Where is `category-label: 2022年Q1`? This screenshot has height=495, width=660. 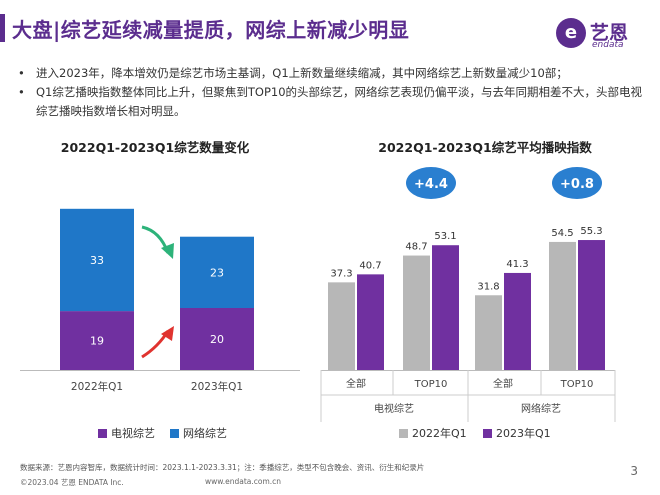 category-label: 2022年Q1 is located at coordinates (97, 386).